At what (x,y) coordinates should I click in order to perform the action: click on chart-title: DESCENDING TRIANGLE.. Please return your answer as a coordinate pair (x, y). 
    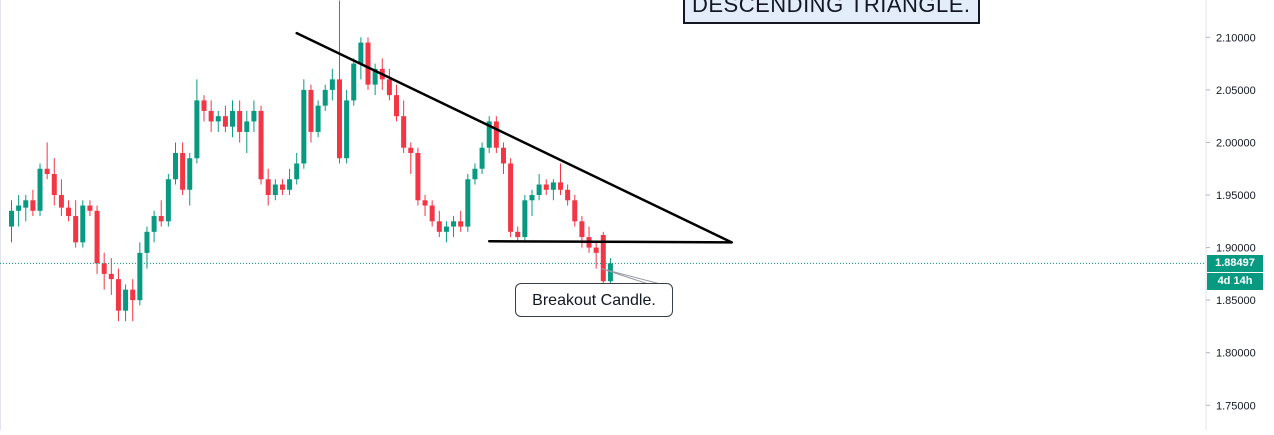
    Looking at the image, I should click on (831, 12).